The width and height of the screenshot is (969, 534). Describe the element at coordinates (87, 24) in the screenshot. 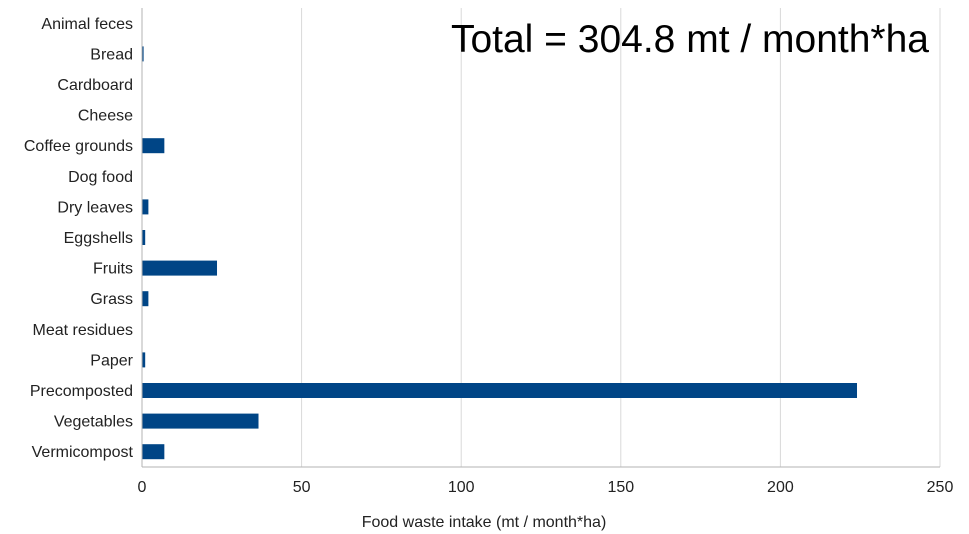

I see `category-label: Animal feces` at that location.